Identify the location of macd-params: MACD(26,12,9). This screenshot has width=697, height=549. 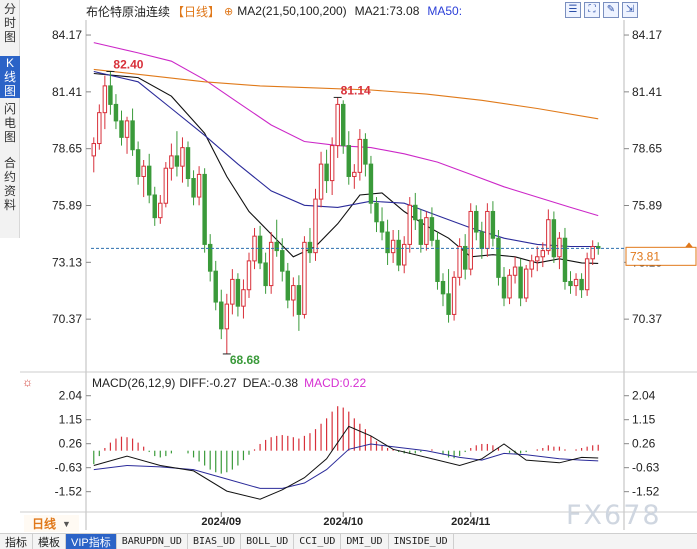
(134, 383).